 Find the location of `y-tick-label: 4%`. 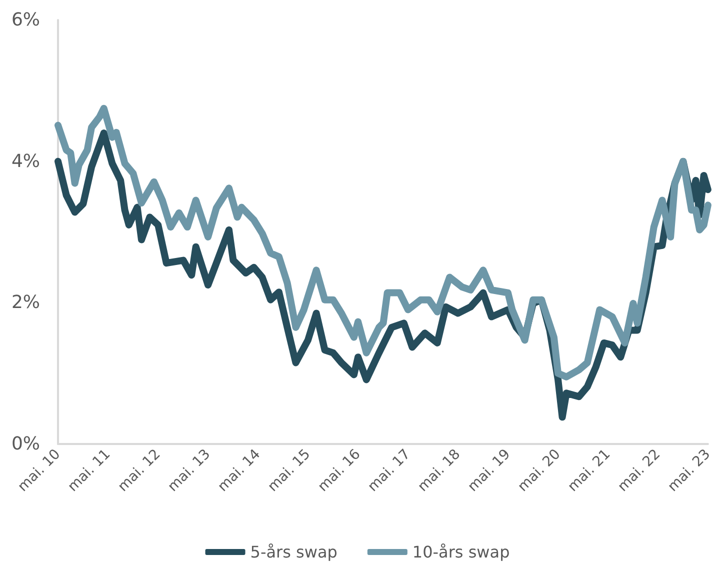

y-tick-label: 4% is located at coordinates (25, 161).